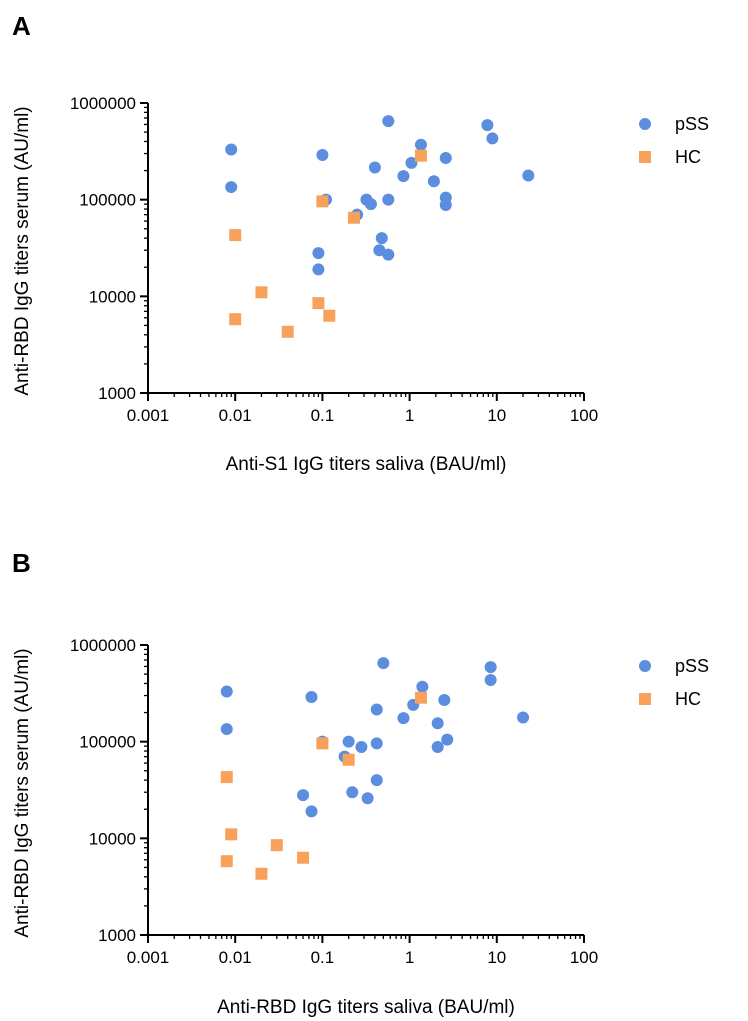  What do you see at coordinates (645, 666) in the screenshot?
I see `legend-marker-circle` at bounding box center [645, 666].